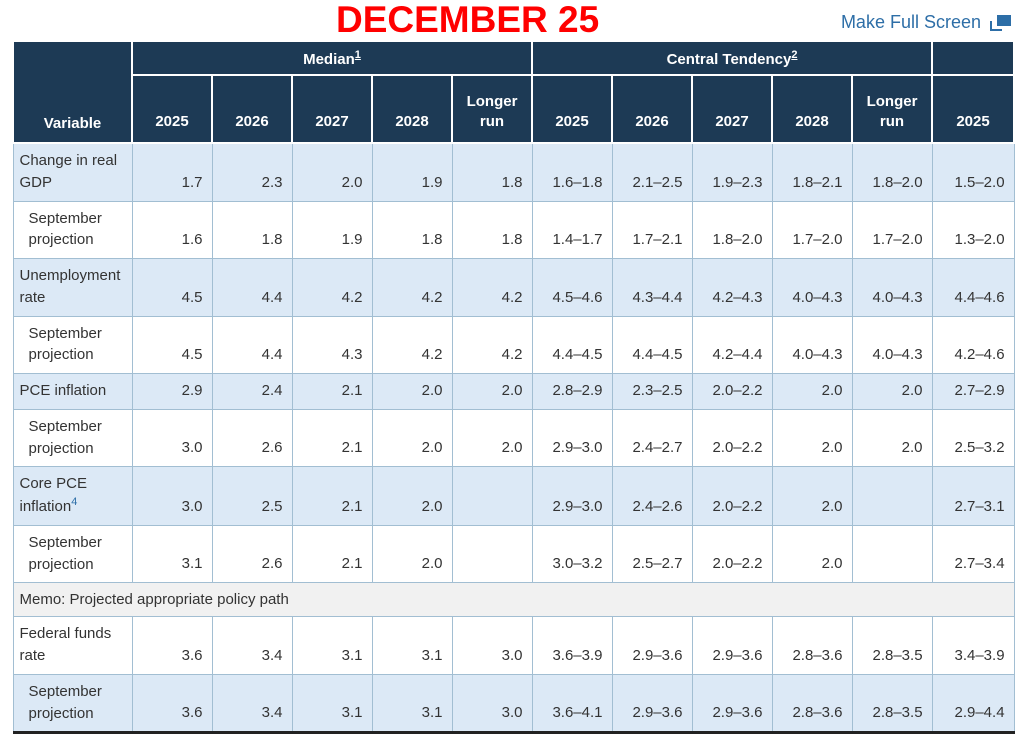 The height and width of the screenshot is (734, 1025). What do you see at coordinates (572, 391) in the screenshot?
I see `value-cell: 2.8–2.9` at bounding box center [572, 391].